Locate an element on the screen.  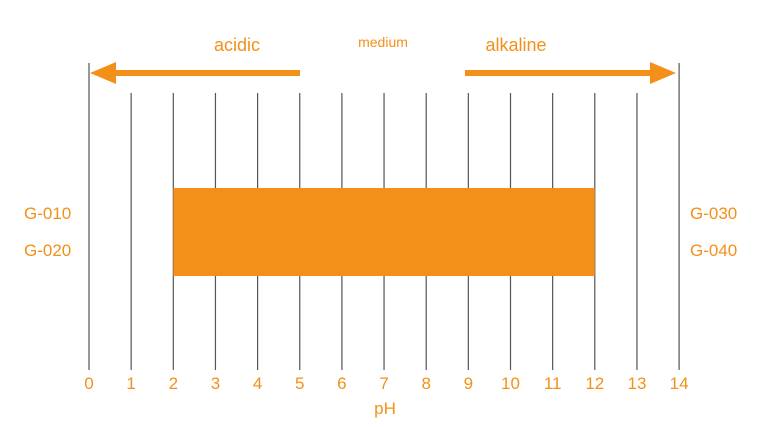
product-code-right-2: G-040 is located at coordinates (713, 250).